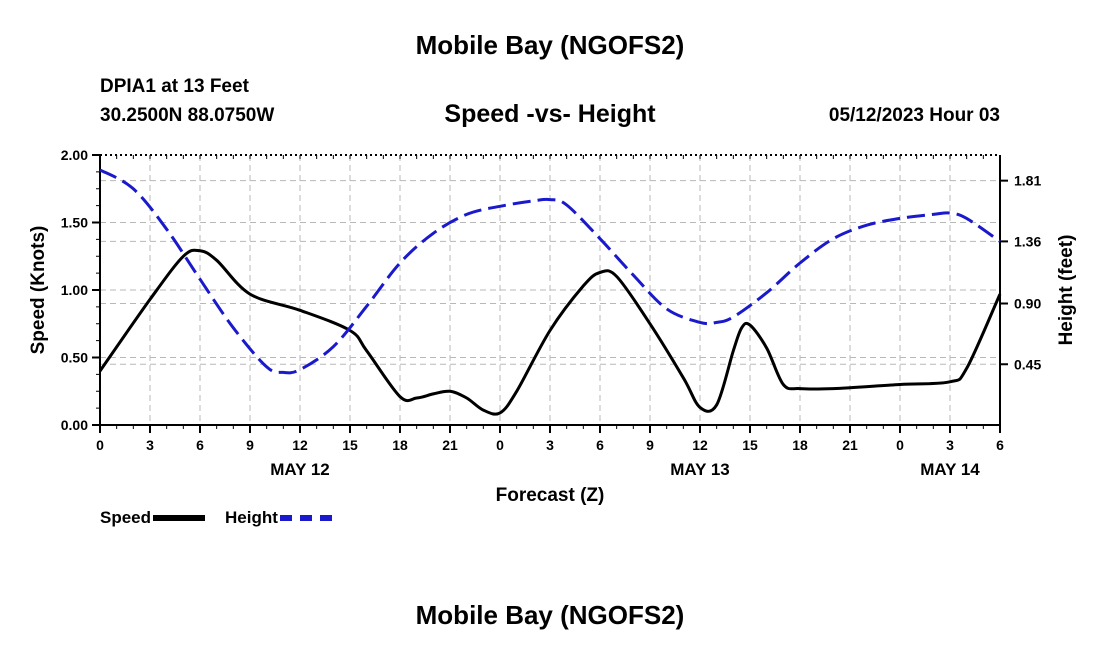 The image size is (1100, 650). I want to click on legend-speed-swatch, so click(179, 518).